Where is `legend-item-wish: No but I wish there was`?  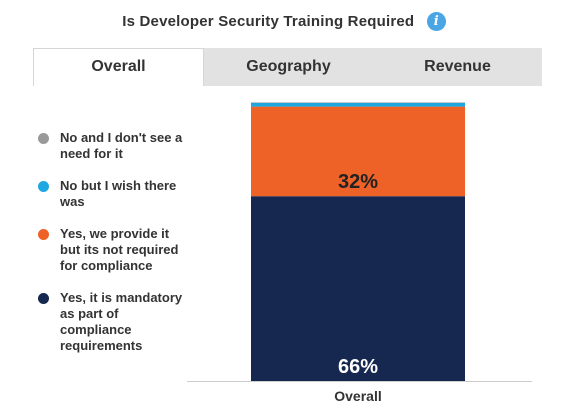
legend-item-wish: No but I wish there was is located at coordinates (113, 194).